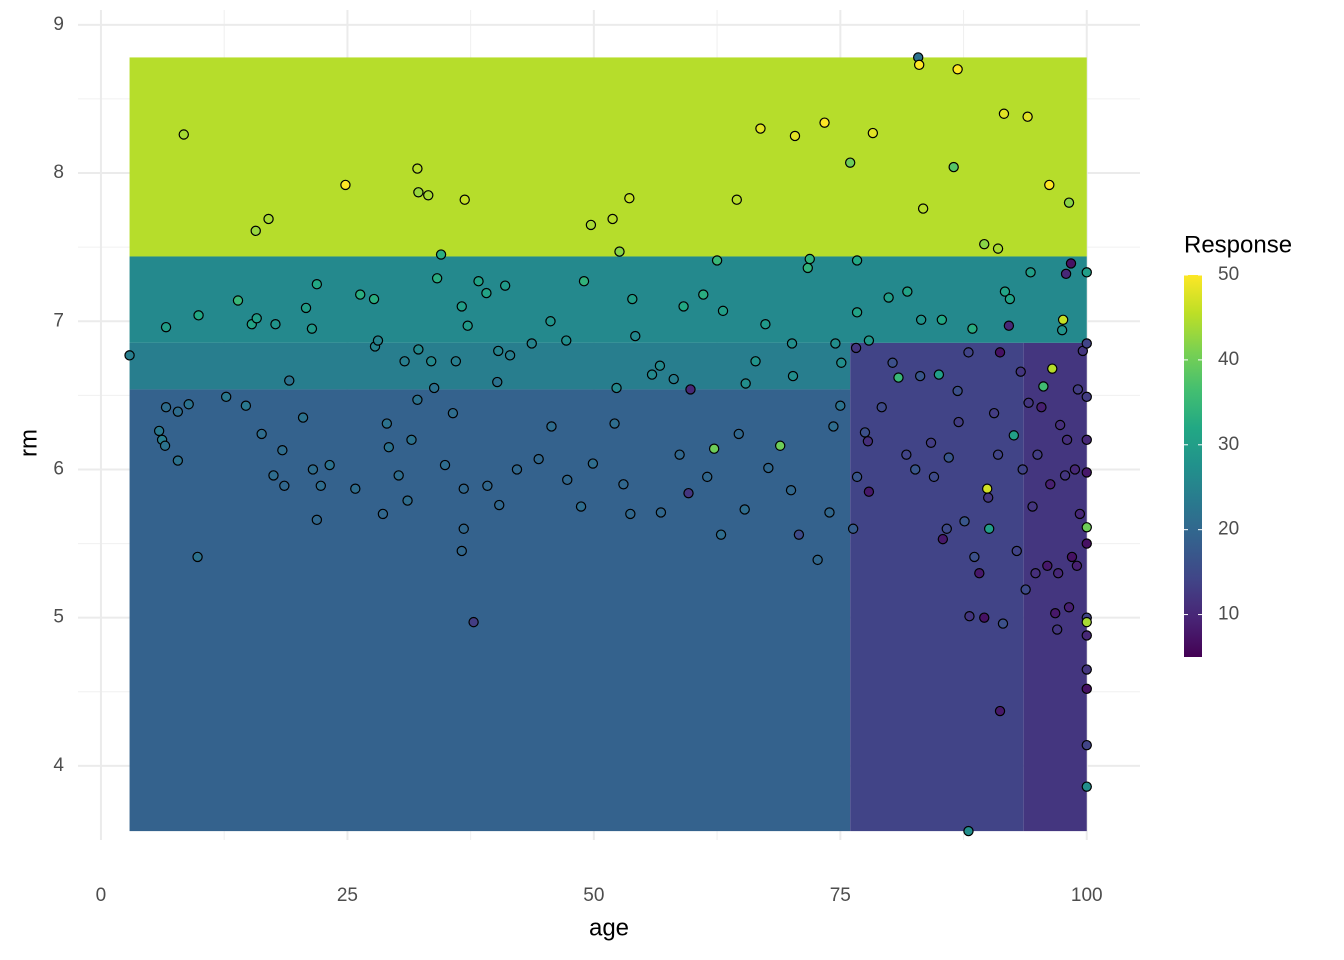 Image resolution: width=1344 pixels, height=960 pixels. Describe the element at coordinates (1228, 614) in the screenshot. I see `colorbar-label: 10` at that location.